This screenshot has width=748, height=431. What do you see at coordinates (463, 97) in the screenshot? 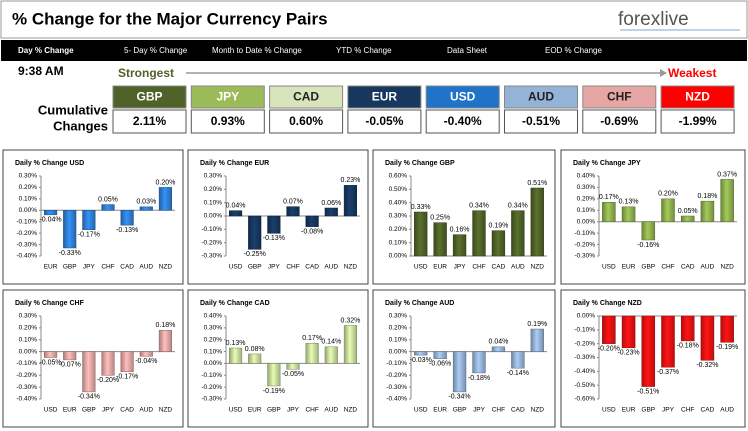
I see `currency-name: USD` at bounding box center [463, 97].